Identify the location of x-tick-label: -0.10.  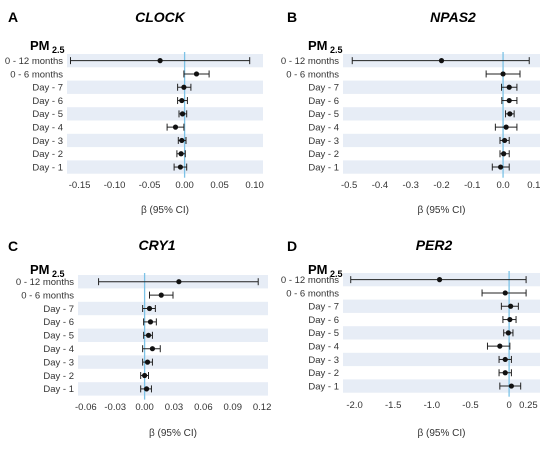
(115, 185).